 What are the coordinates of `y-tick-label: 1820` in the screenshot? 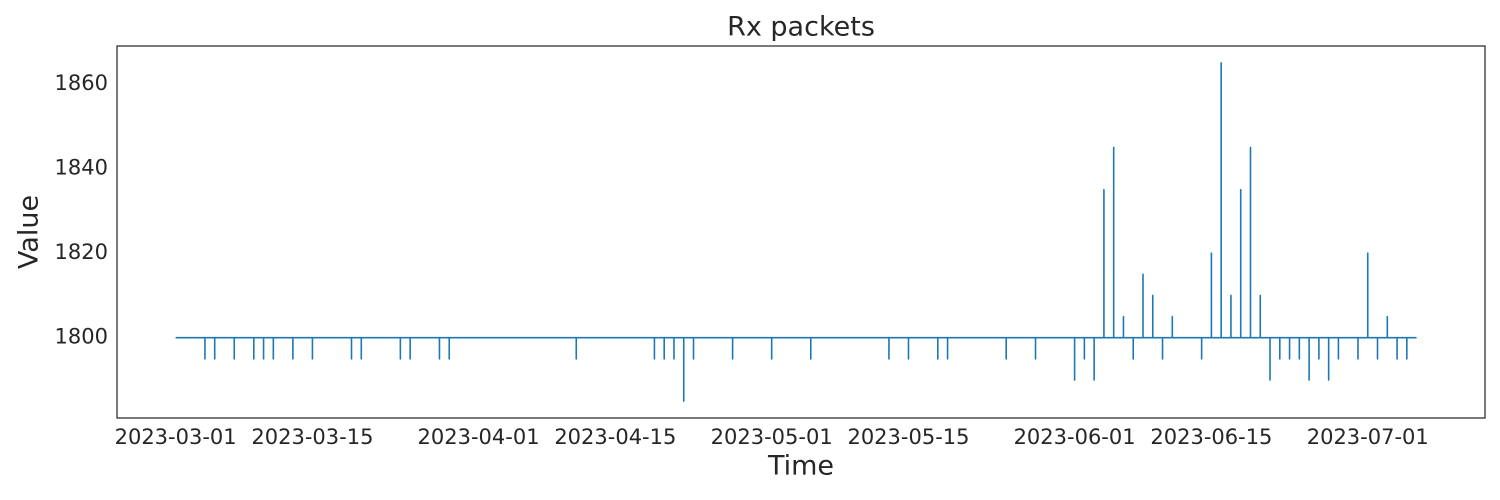 It's located at (81, 252).